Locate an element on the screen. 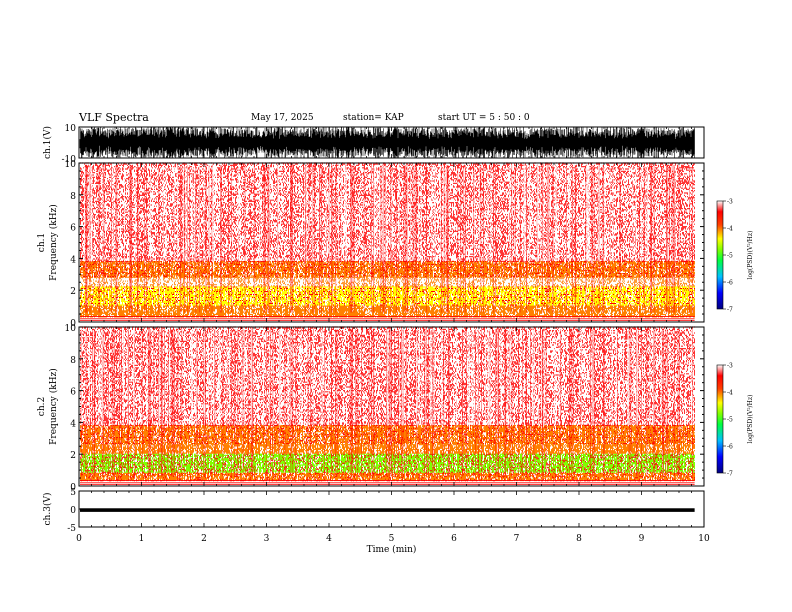 The image size is (792, 612). ch3-ytick-label: 0 is located at coordinates (73, 511).